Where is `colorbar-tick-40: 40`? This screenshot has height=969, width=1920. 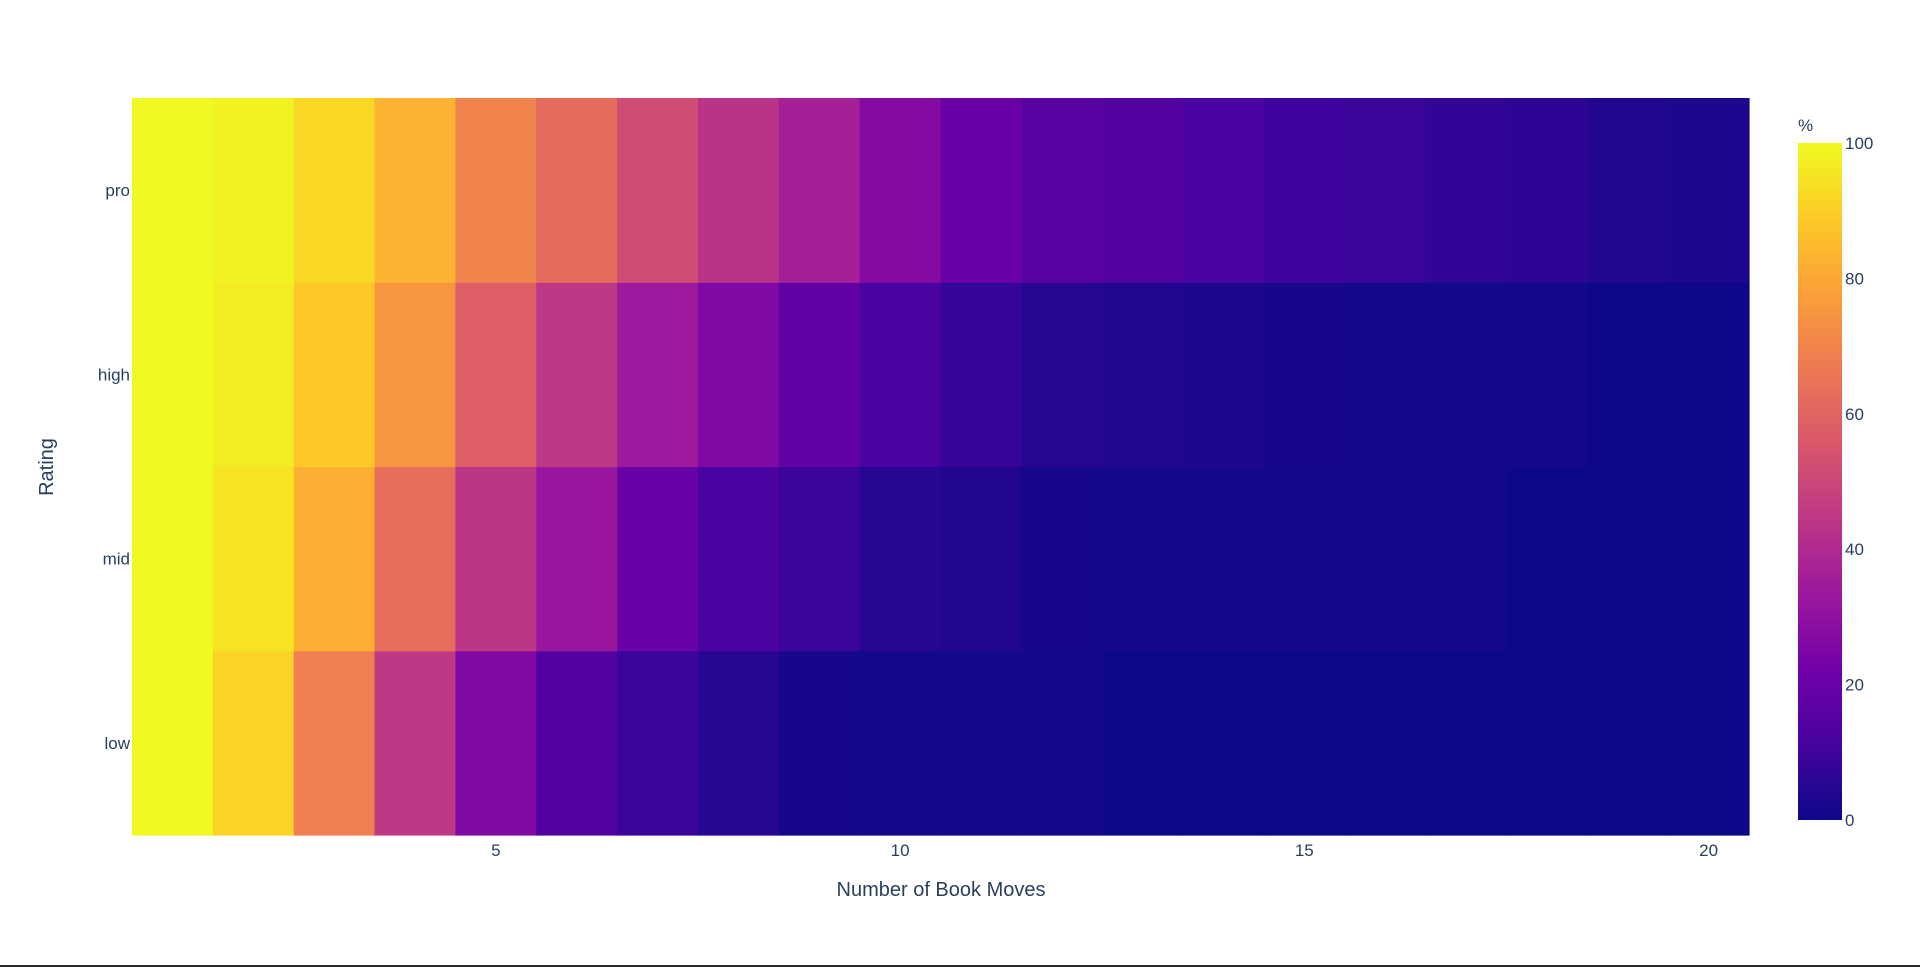 colorbar-tick-40: 40 is located at coordinates (1854, 549).